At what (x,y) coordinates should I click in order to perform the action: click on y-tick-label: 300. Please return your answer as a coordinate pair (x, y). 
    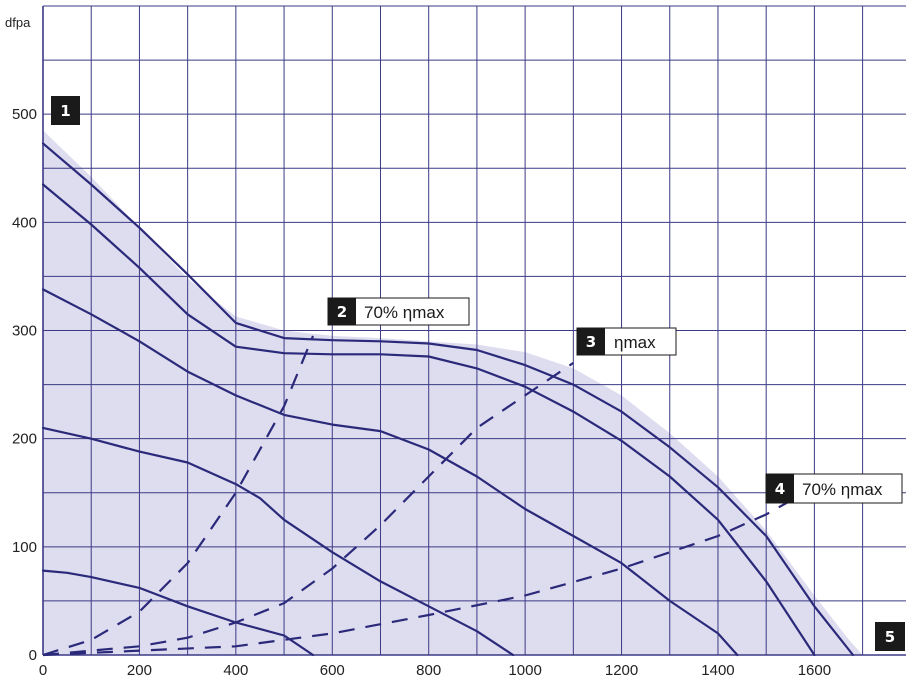
    Looking at the image, I should click on (24, 331).